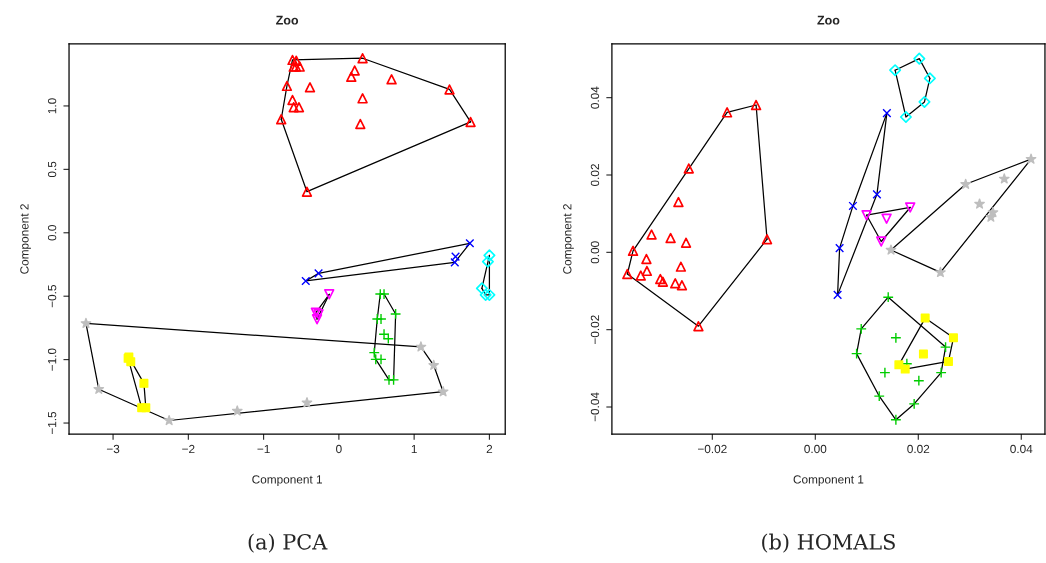  Describe the element at coordinates (414, 449) in the screenshot. I see `x-tick-label: 1` at that location.